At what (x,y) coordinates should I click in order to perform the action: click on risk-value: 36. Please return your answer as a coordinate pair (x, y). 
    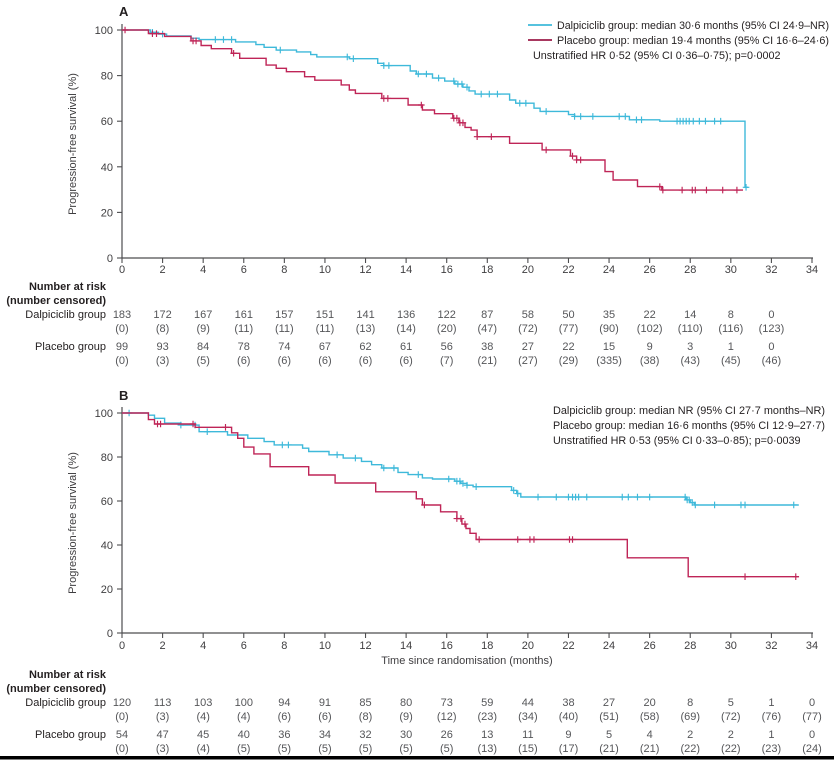
    Looking at the image, I should click on (284, 735).